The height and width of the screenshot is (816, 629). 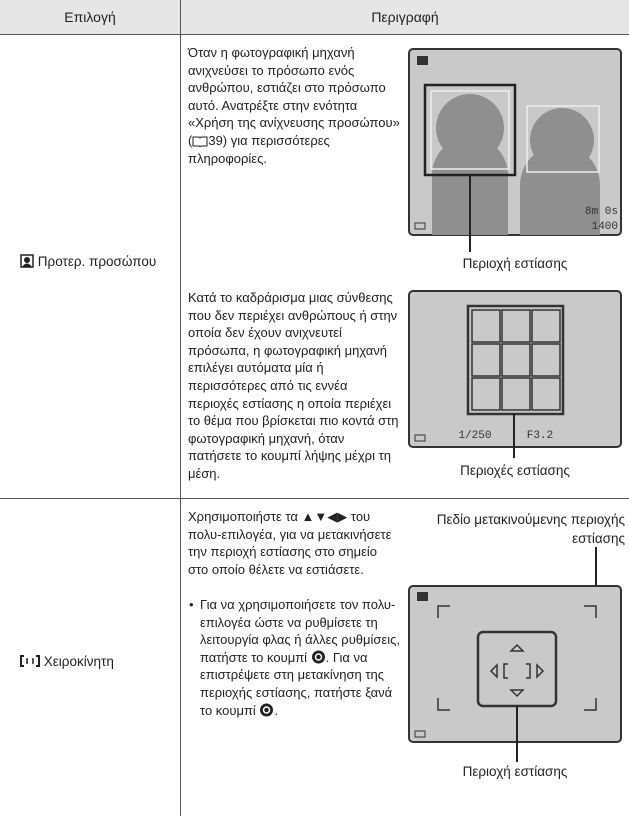 What do you see at coordinates (200, 141) in the screenshot?
I see `book-icon` at bounding box center [200, 141].